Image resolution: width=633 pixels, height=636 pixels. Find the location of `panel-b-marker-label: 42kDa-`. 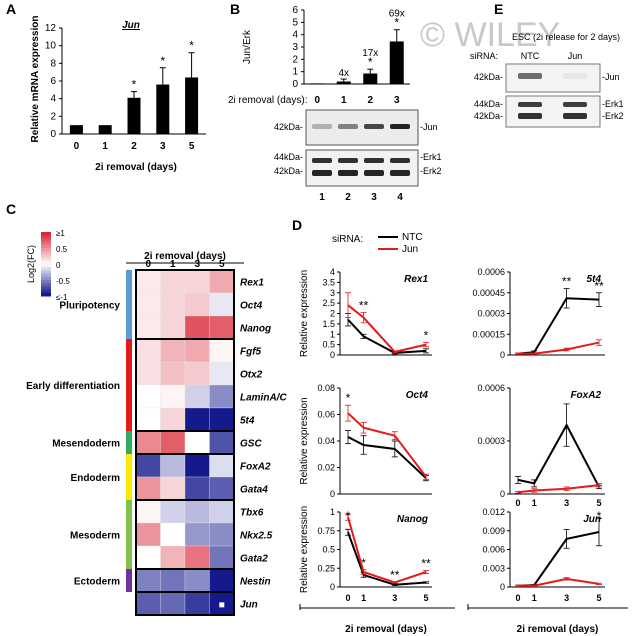

panel-b-marker-label: 42kDa- is located at coordinates (288, 127).